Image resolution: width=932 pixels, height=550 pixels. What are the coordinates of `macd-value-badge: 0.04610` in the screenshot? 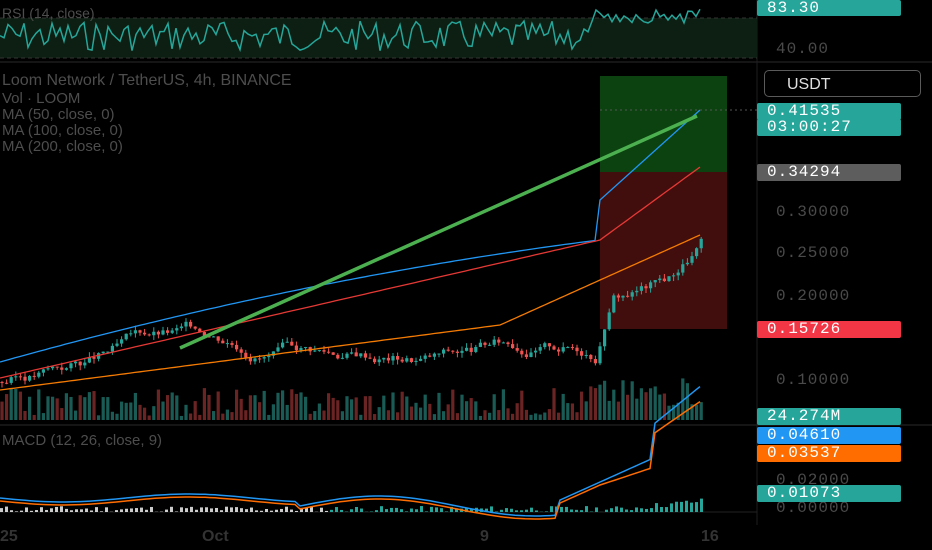 It's located at (829, 435).